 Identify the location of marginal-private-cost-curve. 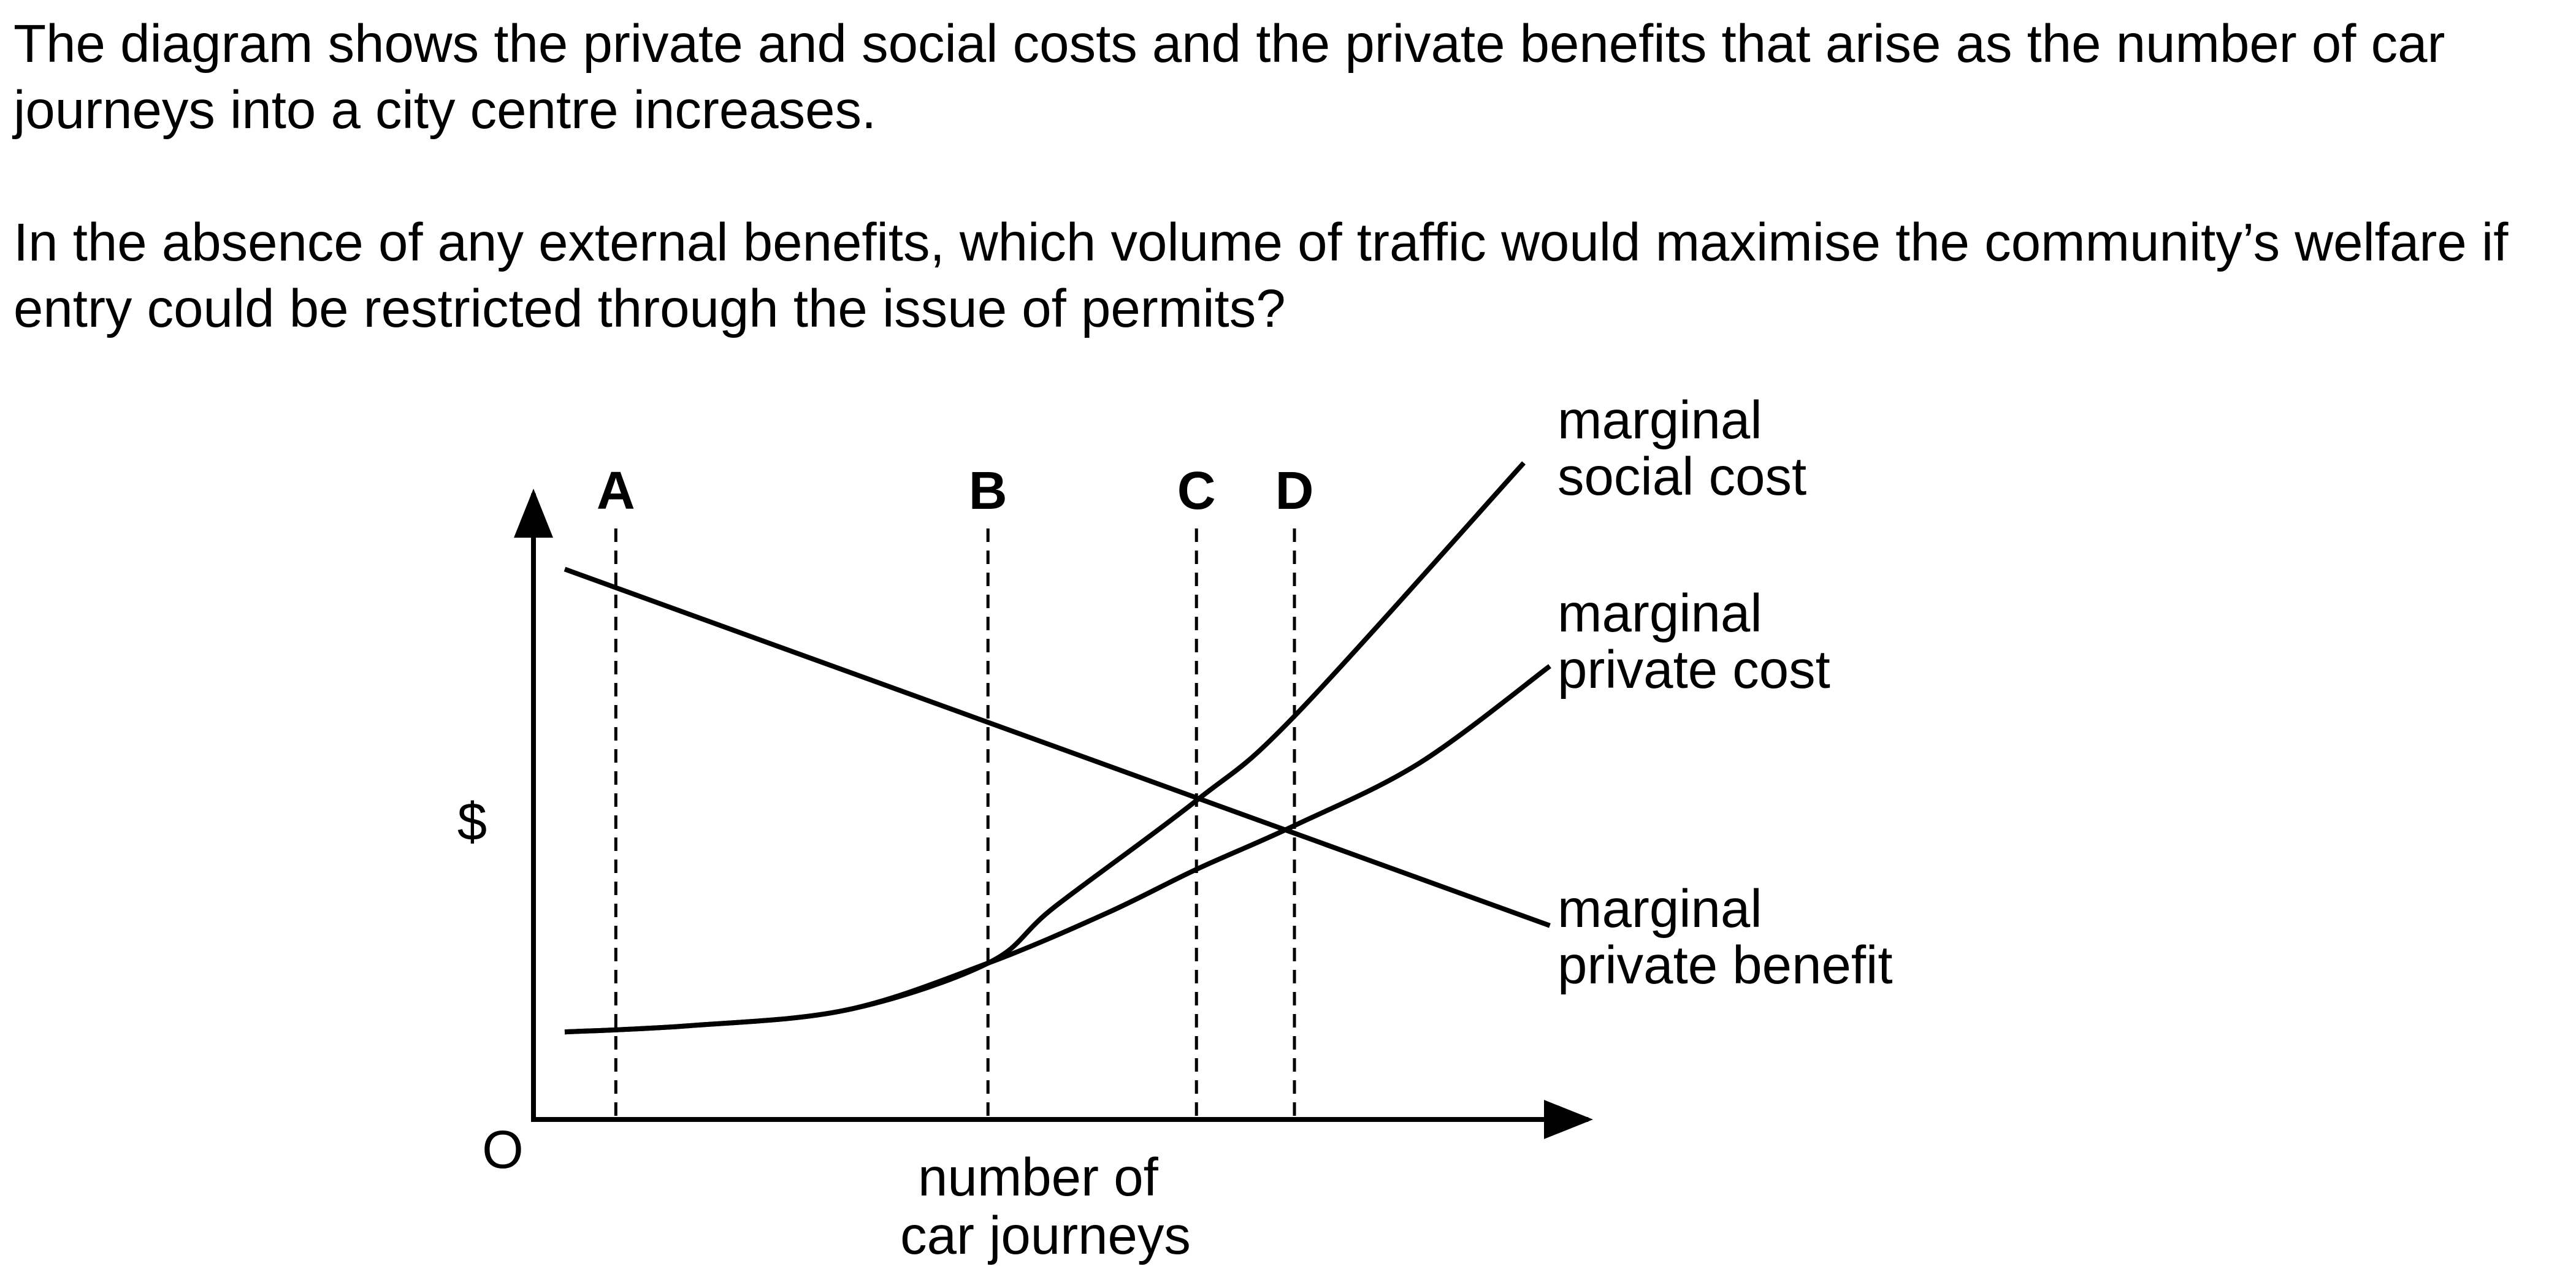
(1057, 850).